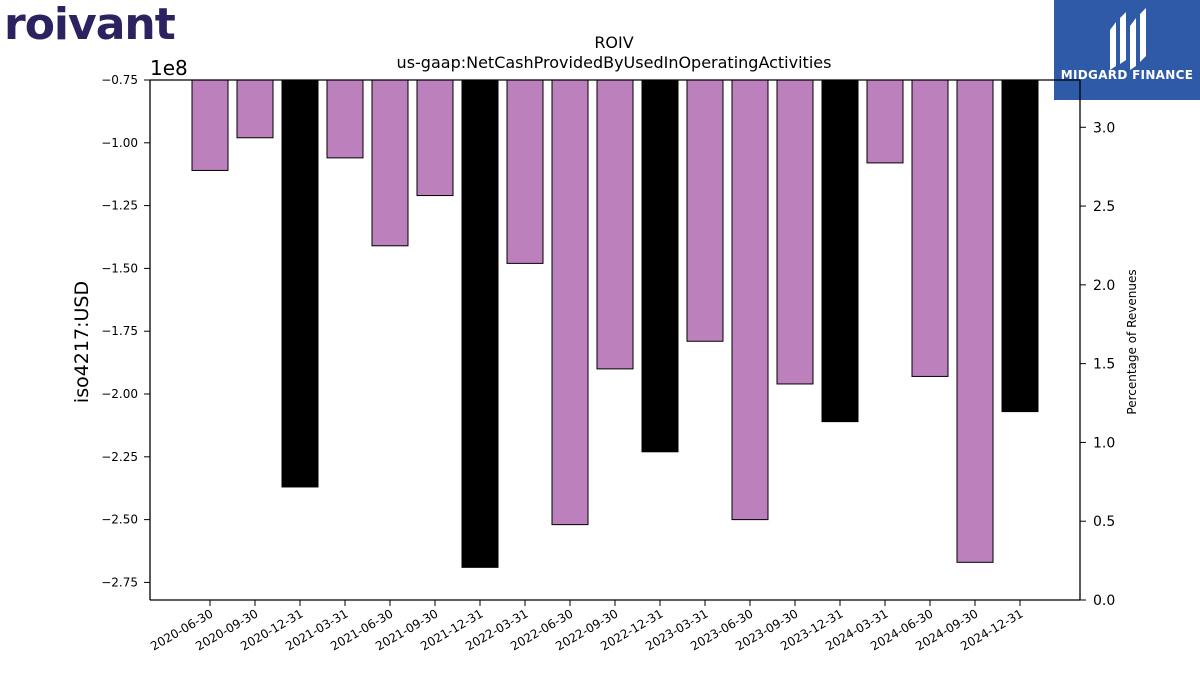  What do you see at coordinates (82, 342) in the screenshot?
I see `y-axis-label: iso4217:USD` at bounding box center [82, 342].